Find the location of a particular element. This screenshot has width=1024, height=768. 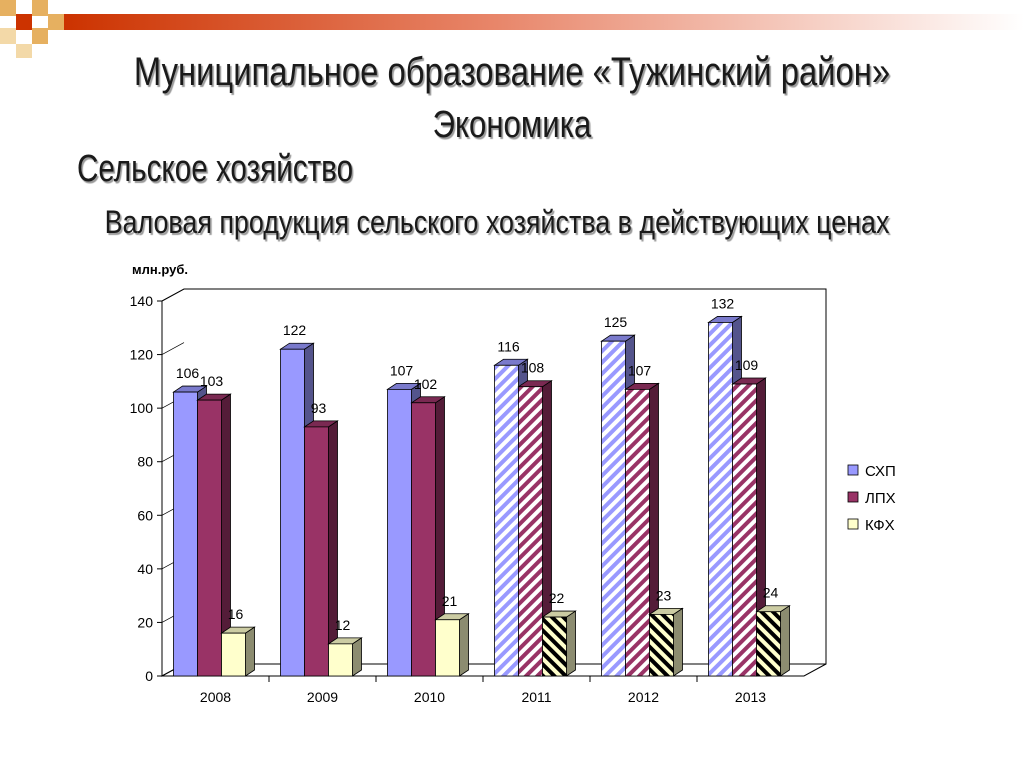

data-label: 21 is located at coordinates (450, 601).